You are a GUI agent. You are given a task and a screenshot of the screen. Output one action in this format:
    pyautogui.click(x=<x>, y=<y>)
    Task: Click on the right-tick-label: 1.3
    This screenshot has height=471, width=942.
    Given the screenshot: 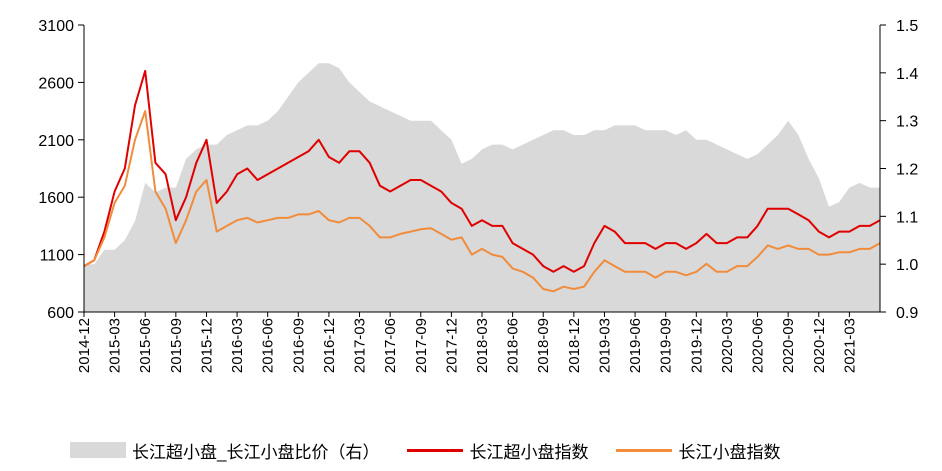 What is the action you would take?
    pyautogui.click(x=907, y=122)
    